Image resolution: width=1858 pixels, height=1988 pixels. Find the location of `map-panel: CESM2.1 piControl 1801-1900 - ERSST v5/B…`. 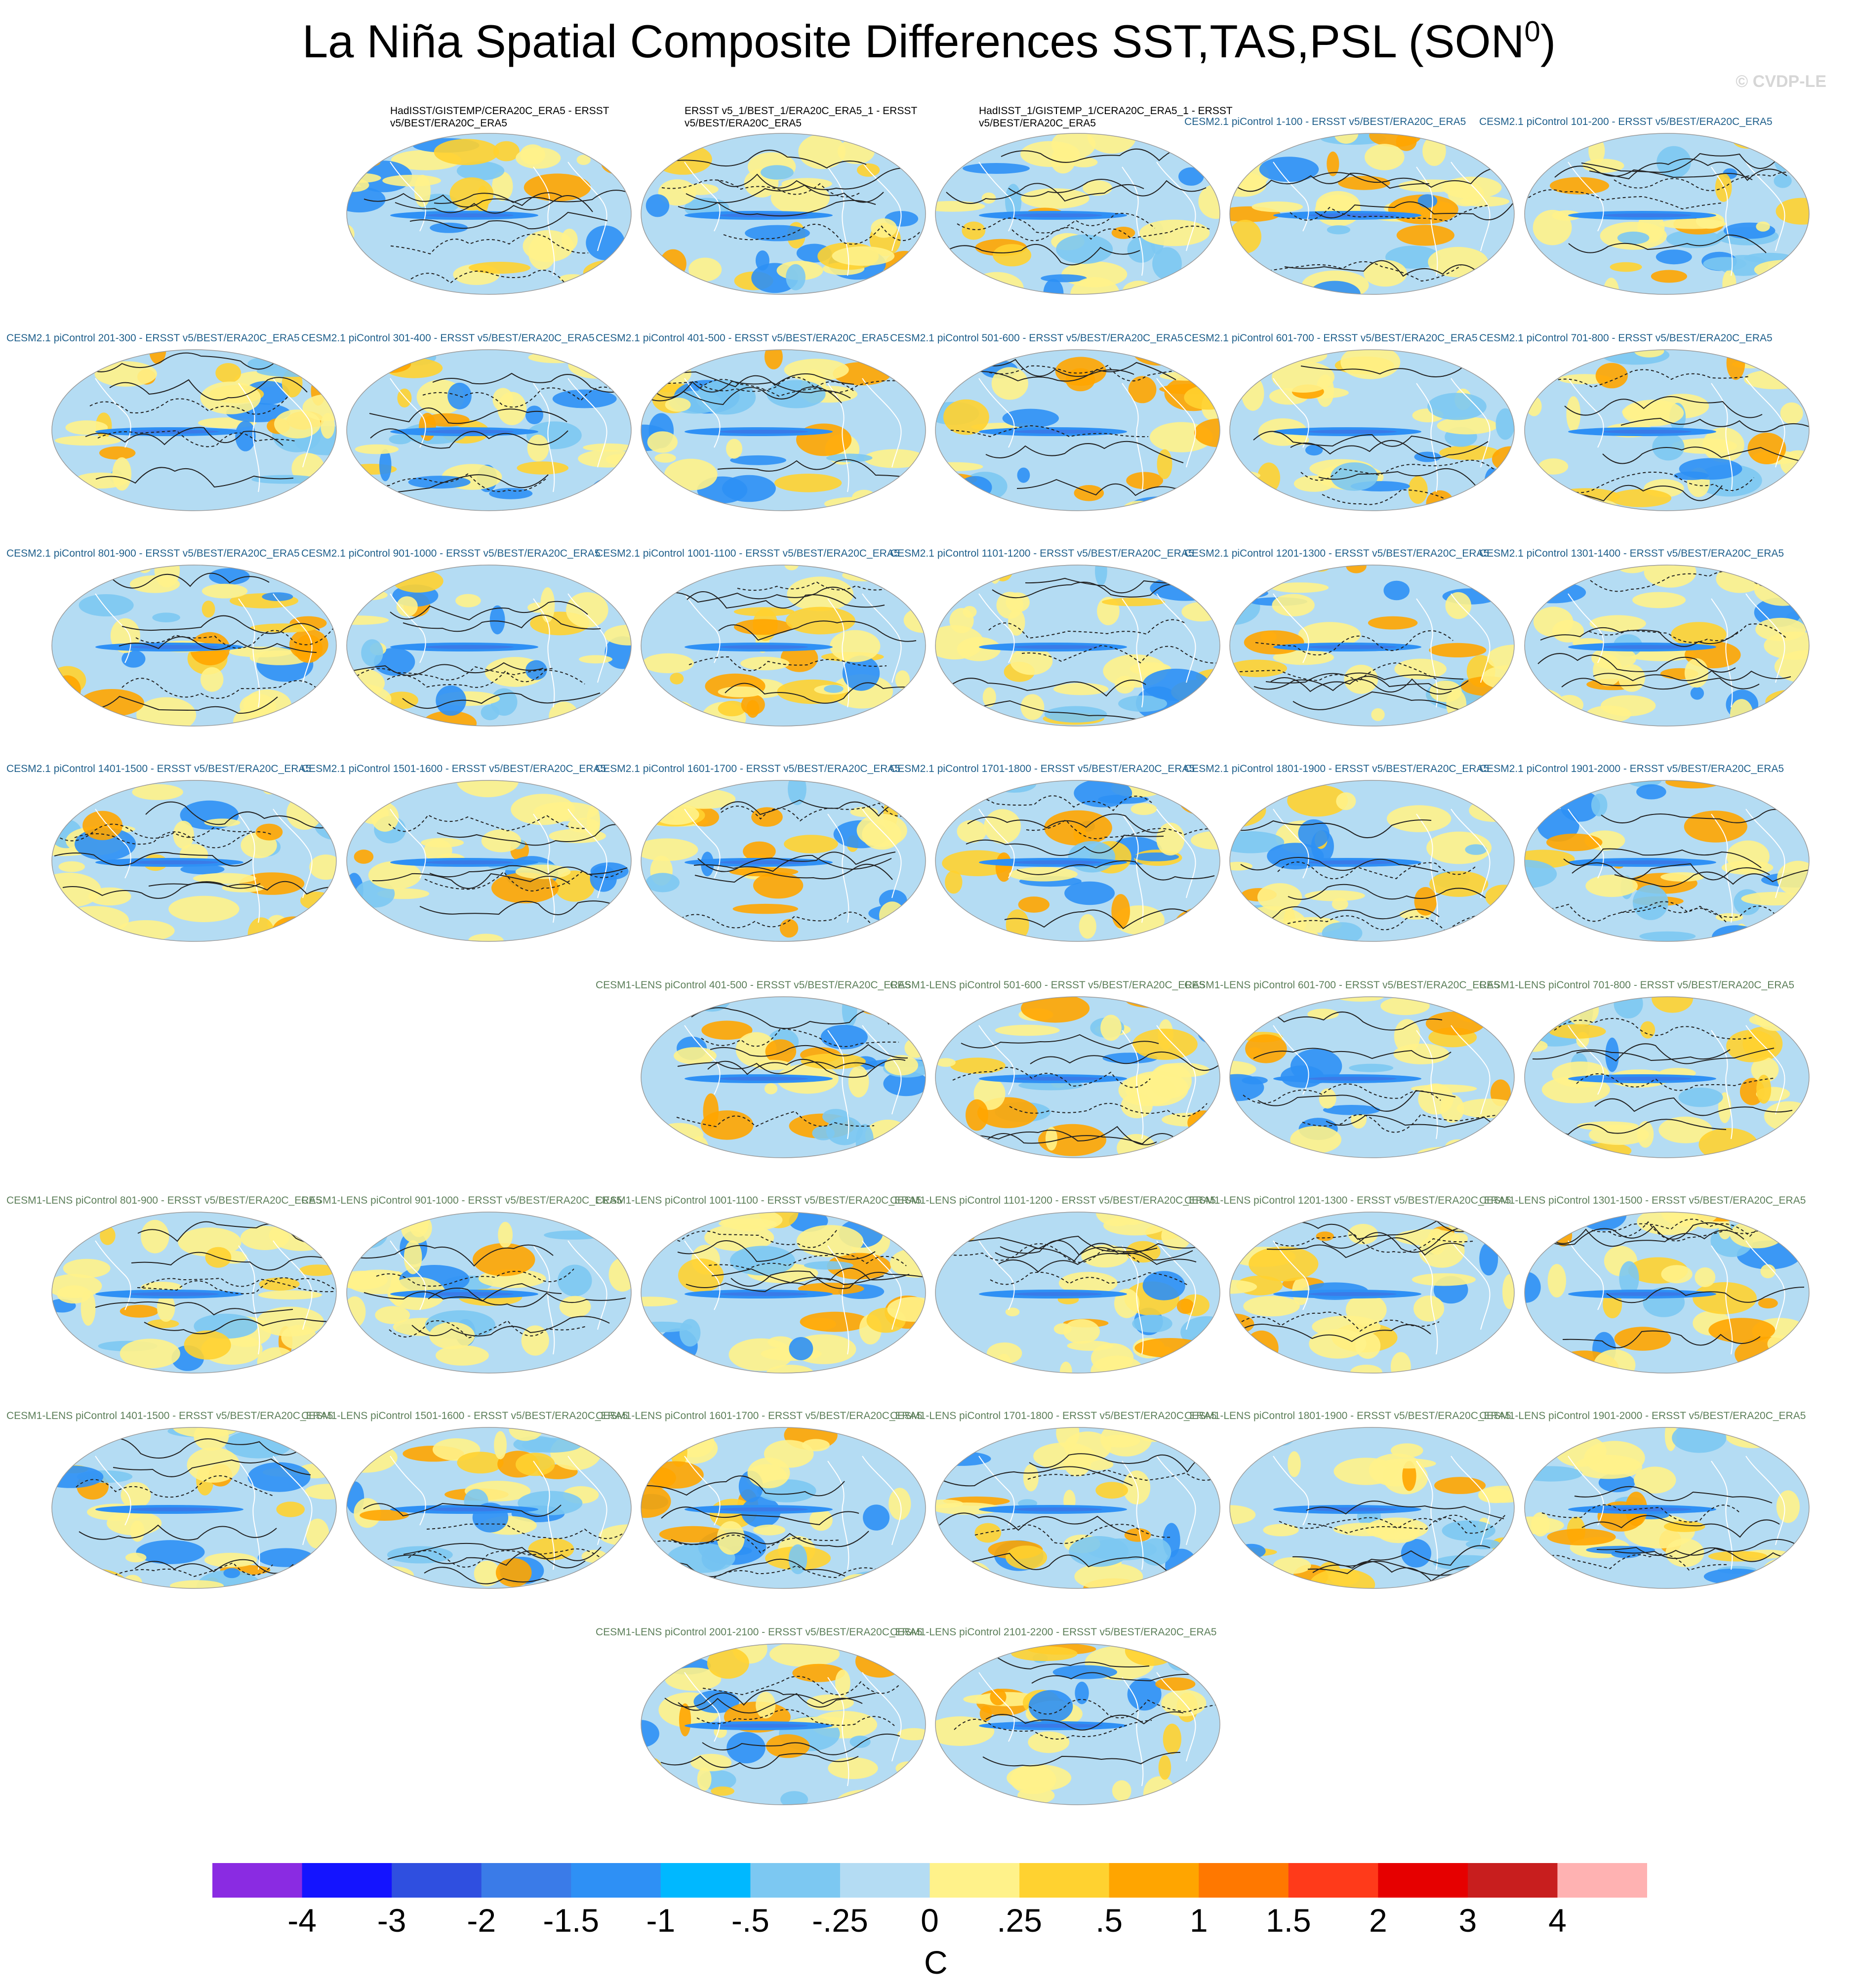

map-panel: CESM2.1 piControl 1801-1900 - ERSST v5/B… is located at coordinates (1349, 852).